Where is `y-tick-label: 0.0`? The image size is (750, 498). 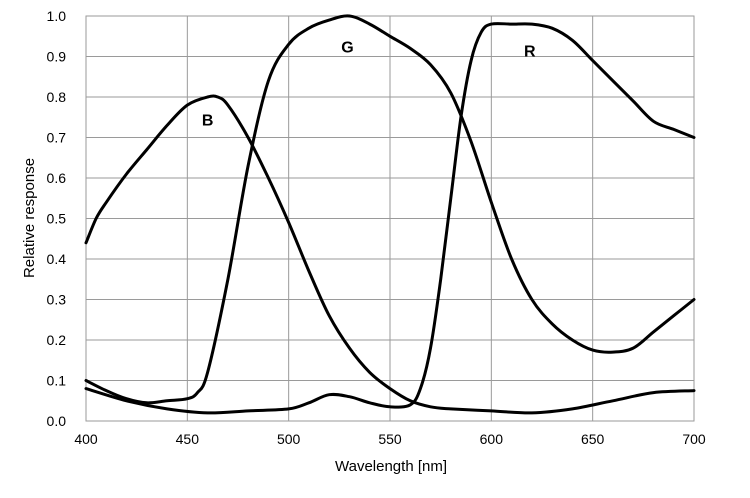
y-tick-label: 0.0 is located at coordinates (57, 421).